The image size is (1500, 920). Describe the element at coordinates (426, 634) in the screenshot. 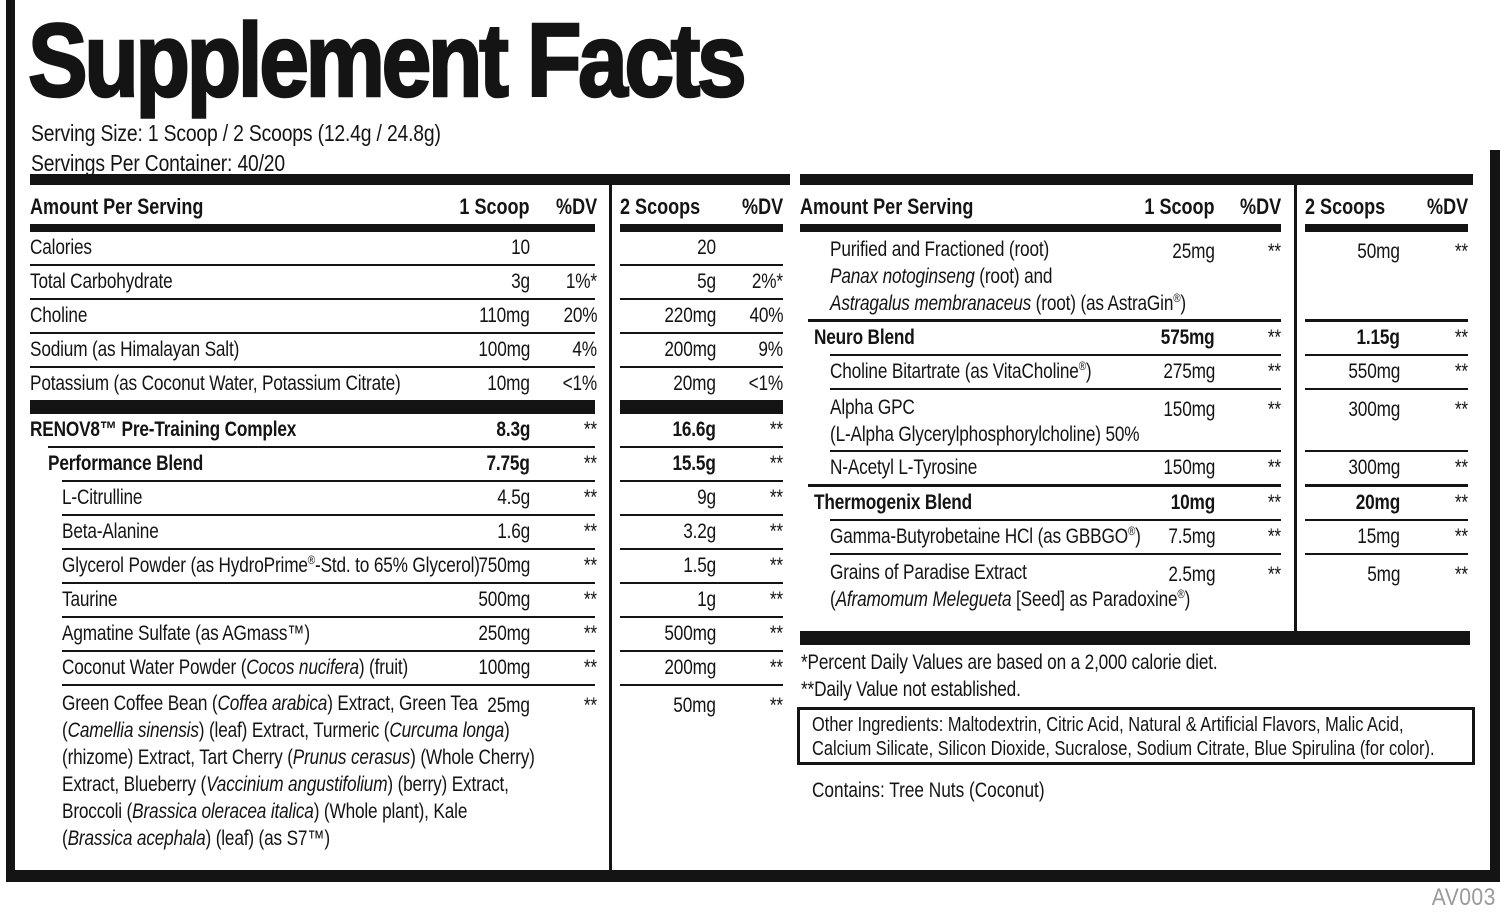

I see `ingredient-name: Agmatine Sulfate (as AGmass™)` at that location.